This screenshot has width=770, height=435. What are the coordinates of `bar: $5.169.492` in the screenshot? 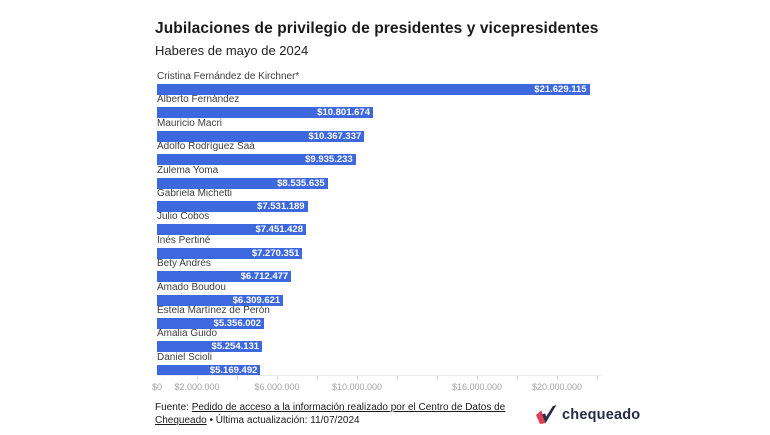 It's located at (209, 370).